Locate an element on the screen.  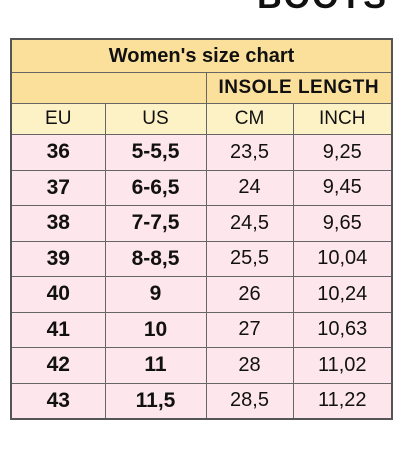
cell: 8-8,5 is located at coordinates (155, 258).